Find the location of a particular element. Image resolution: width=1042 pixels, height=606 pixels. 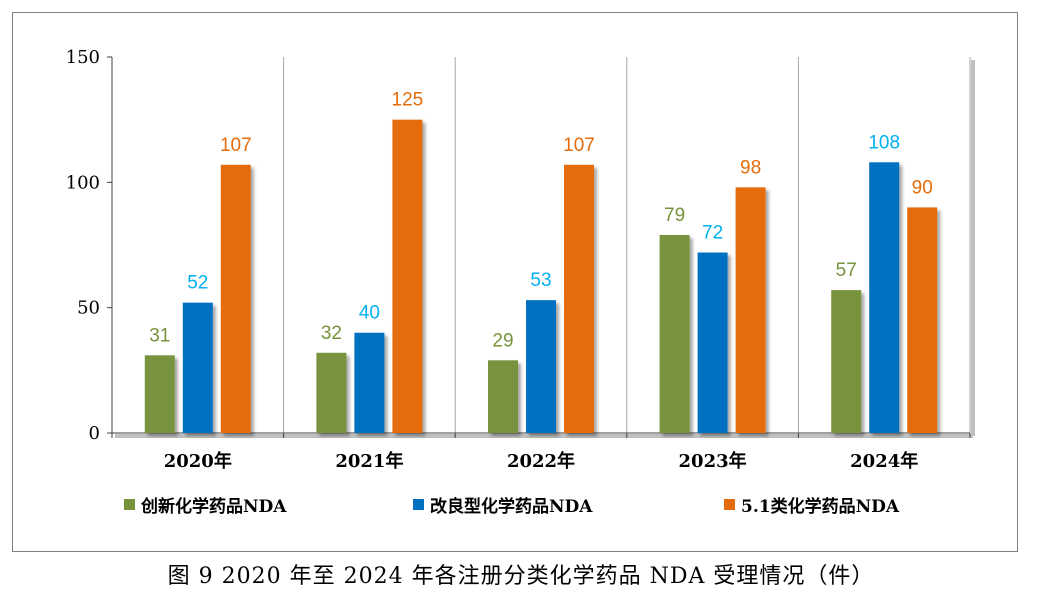

y-tick-label: 100 is located at coordinates (83, 182).